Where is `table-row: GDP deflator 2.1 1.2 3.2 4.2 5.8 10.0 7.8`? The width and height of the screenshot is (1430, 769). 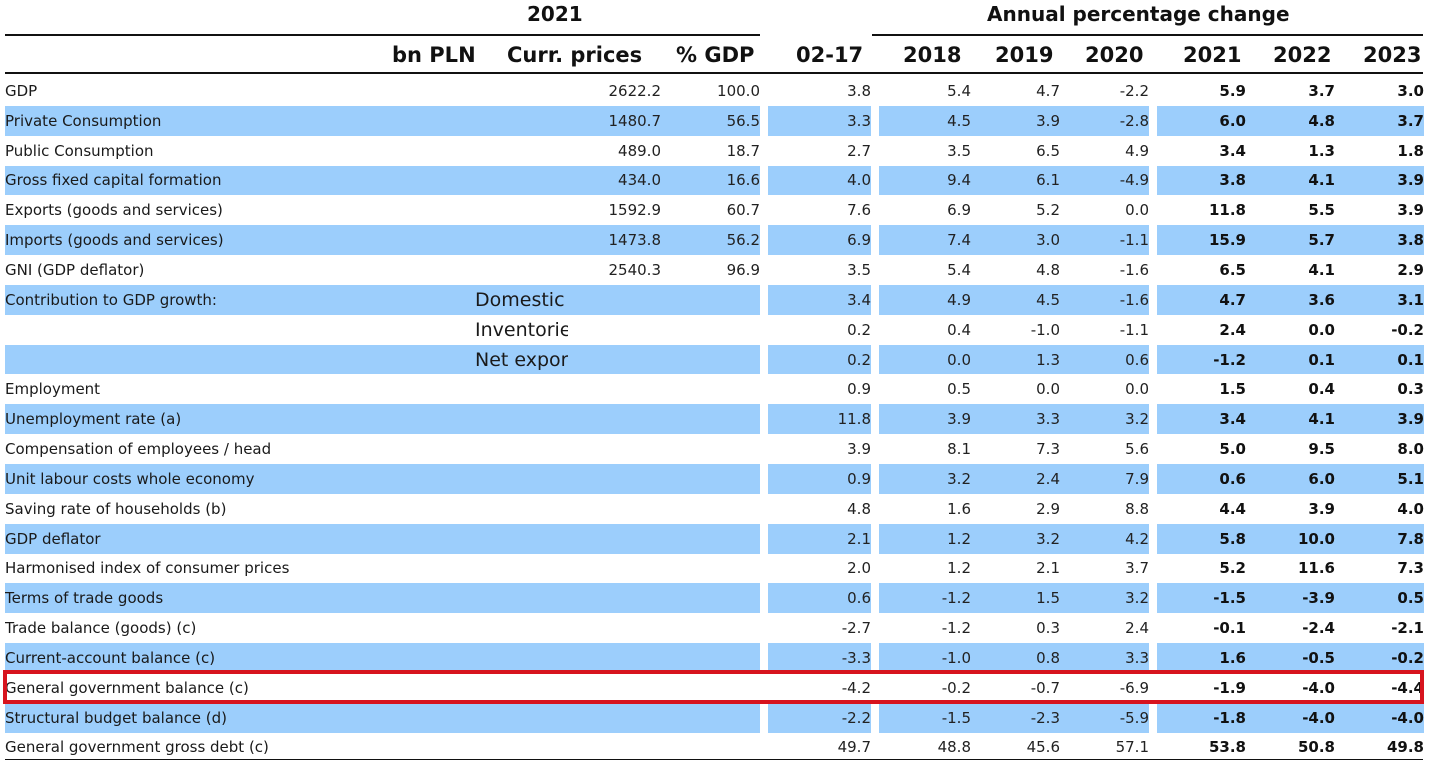
table-row: GDP deflator 2.1 1.2 3.2 4.2 5.8 10.0 7.8 is located at coordinates (714, 538).